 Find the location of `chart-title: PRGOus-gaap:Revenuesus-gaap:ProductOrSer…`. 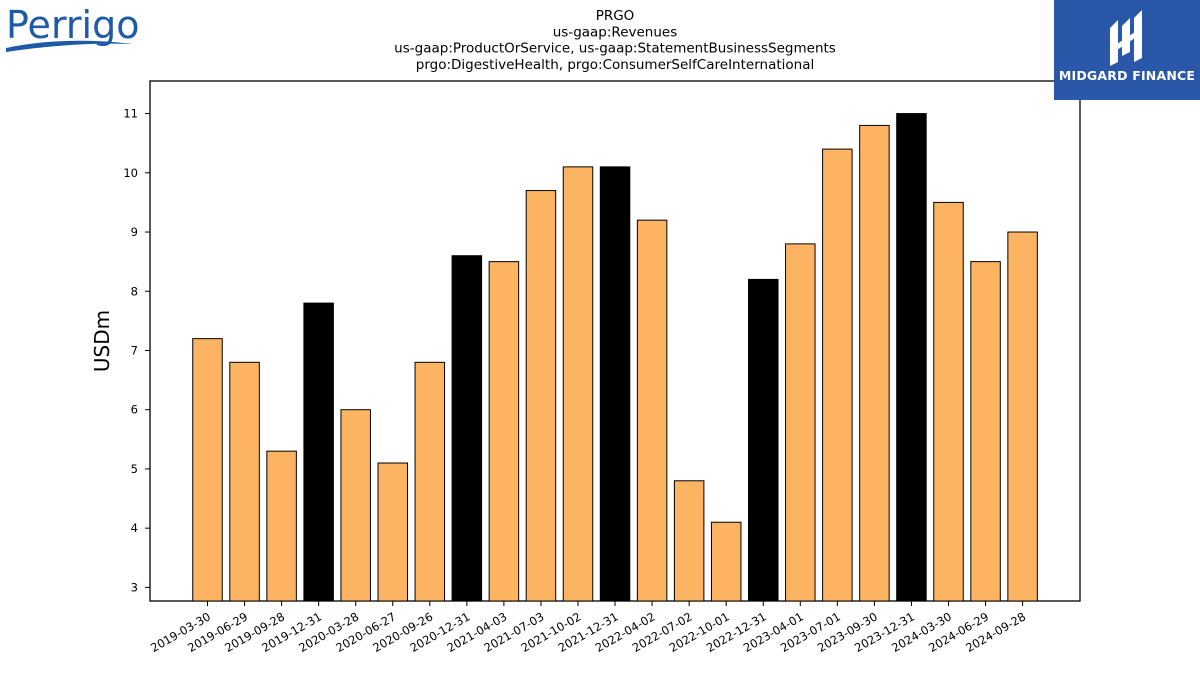

chart-title: PRGOus-gaap:Revenuesus-gaap:ProductOrSer… is located at coordinates (615, 40).